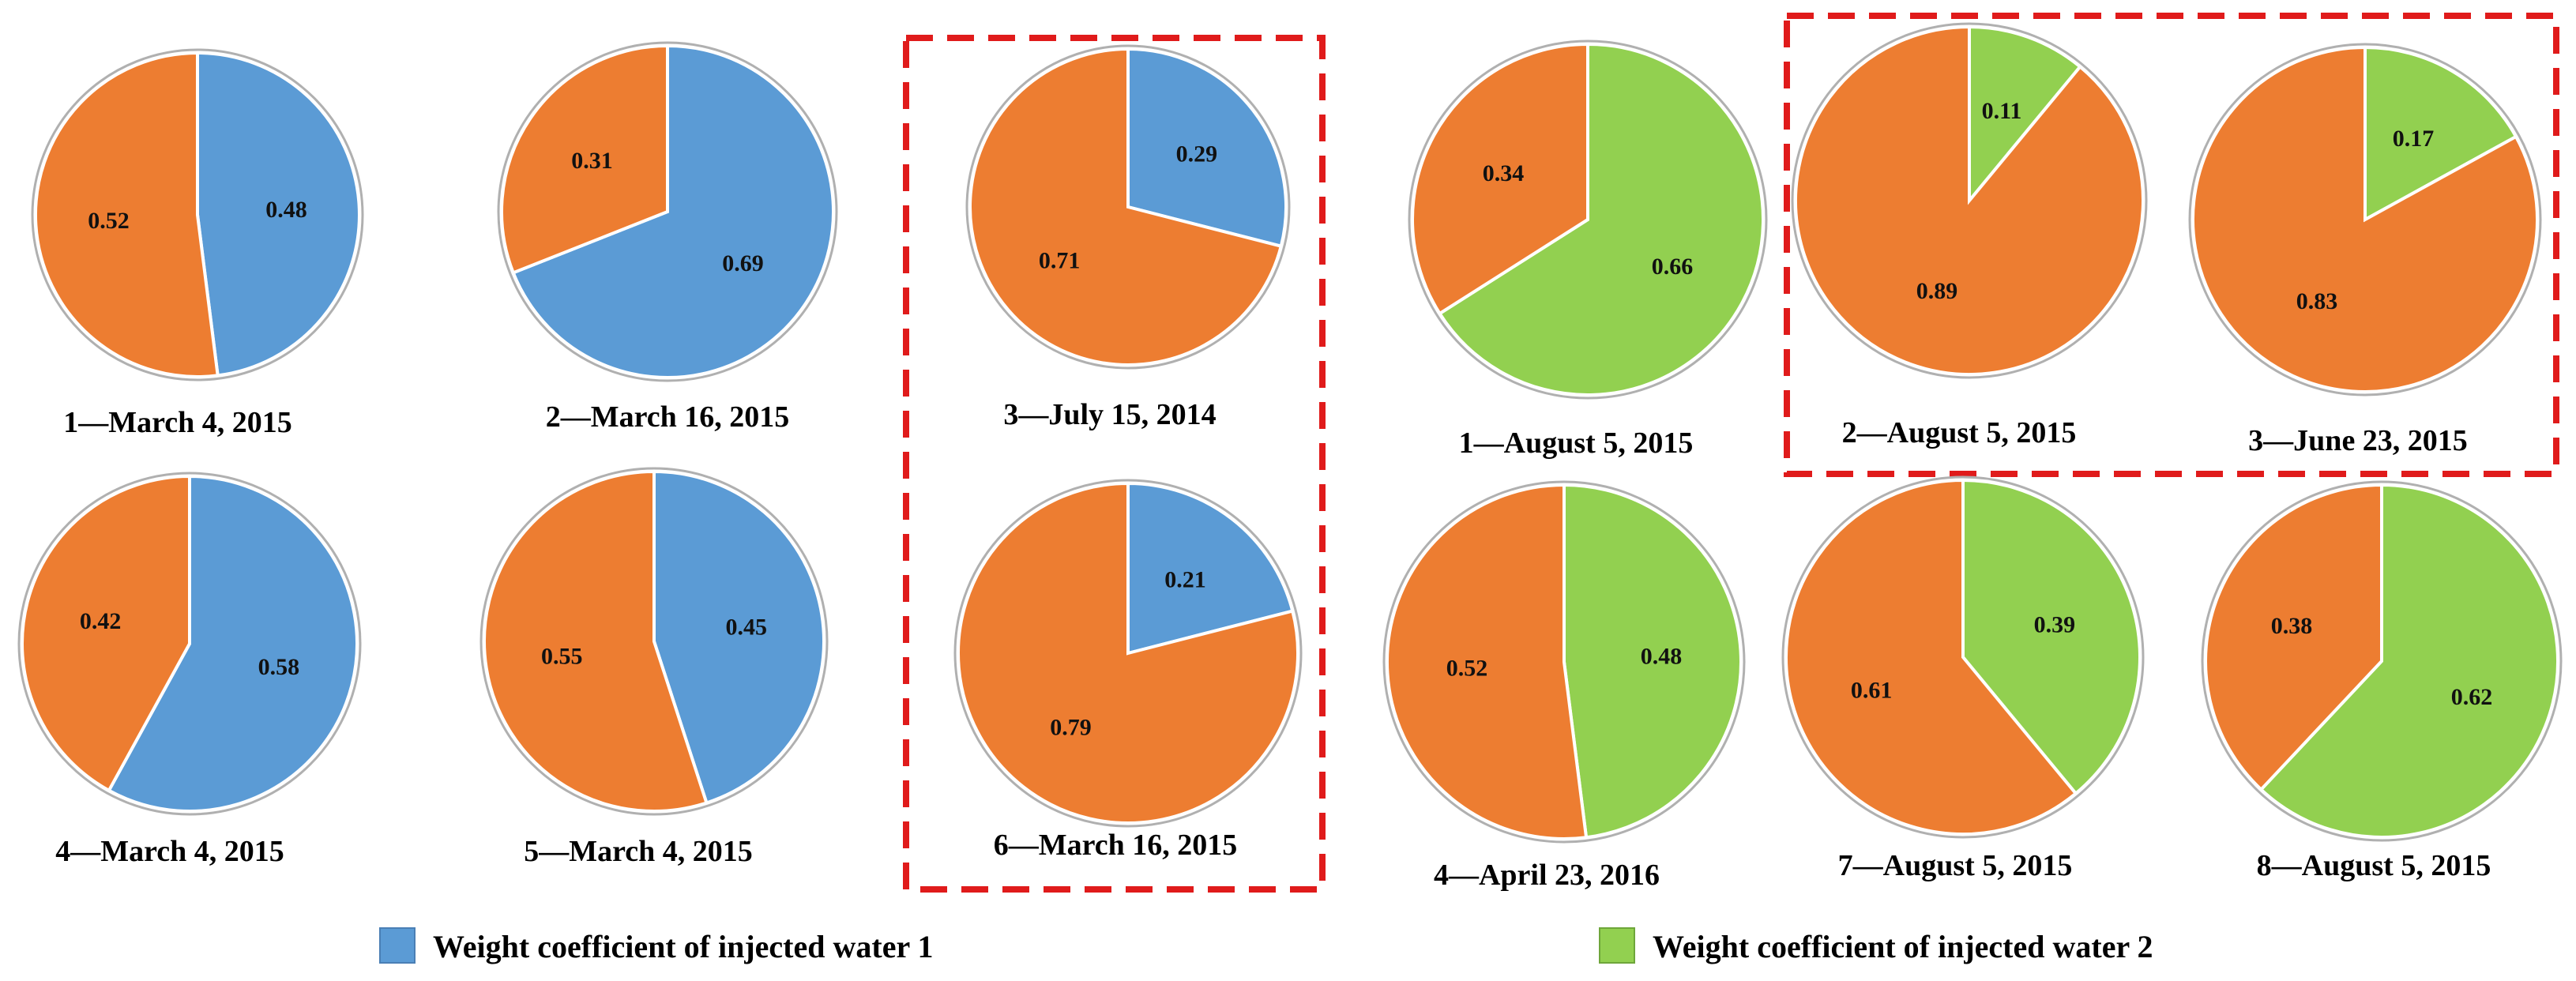 This screenshot has width=2576, height=981. What do you see at coordinates (747, 628) in the screenshot?
I see `pie-value-label: 0.45` at bounding box center [747, 628].